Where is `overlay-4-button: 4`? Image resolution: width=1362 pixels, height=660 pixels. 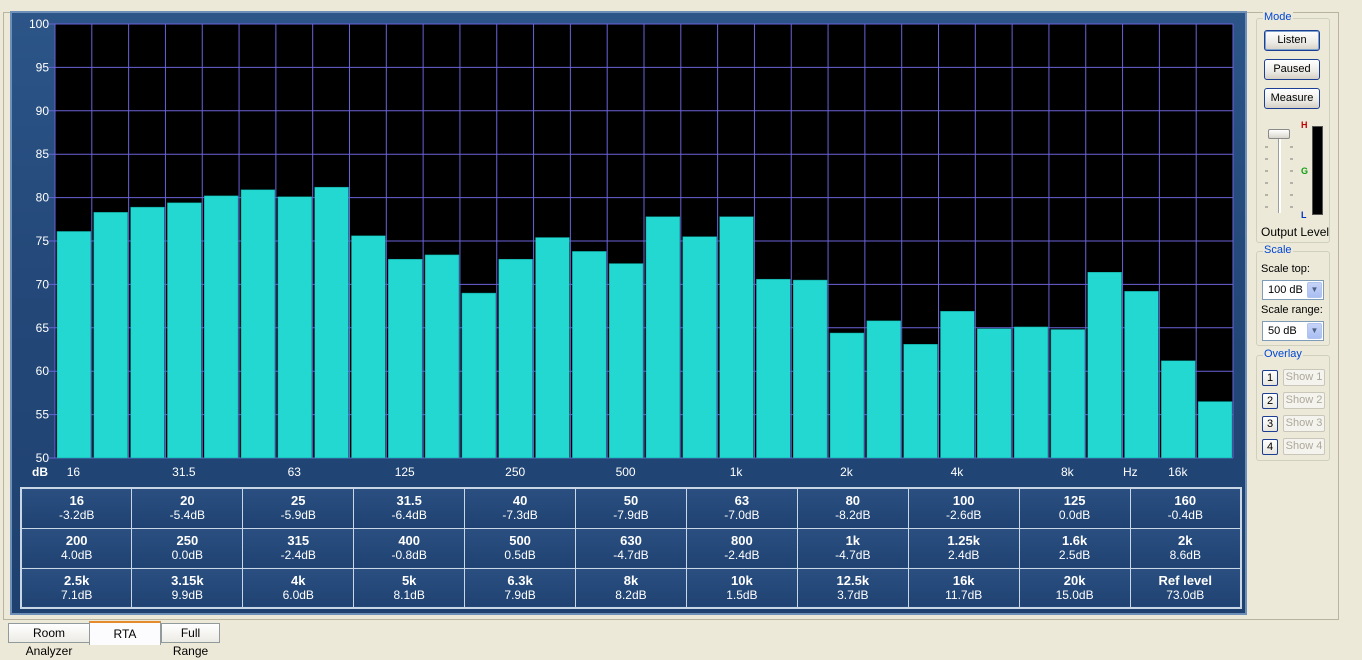
overlay-4-button: 4 is located at coordinates (1270, 447).